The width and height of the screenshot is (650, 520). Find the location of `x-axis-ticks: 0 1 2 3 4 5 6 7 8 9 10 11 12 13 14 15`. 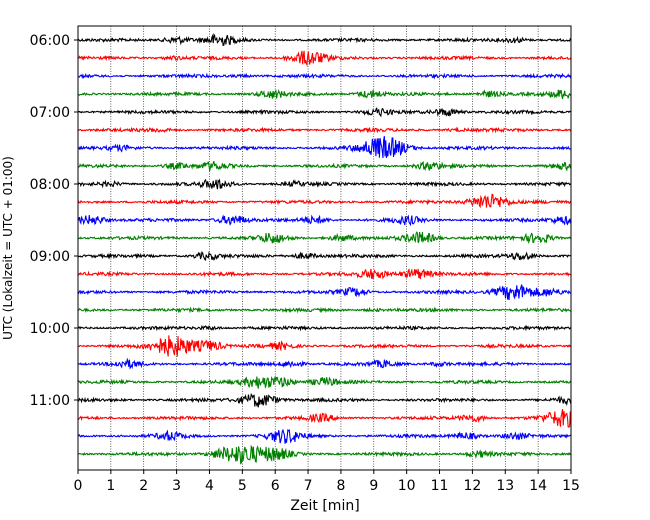

x-axis-ticks: 0 1 2 3 4 5 6 7 8 9 10 11 12 13 14 15 is located at coordinates (327, 482).